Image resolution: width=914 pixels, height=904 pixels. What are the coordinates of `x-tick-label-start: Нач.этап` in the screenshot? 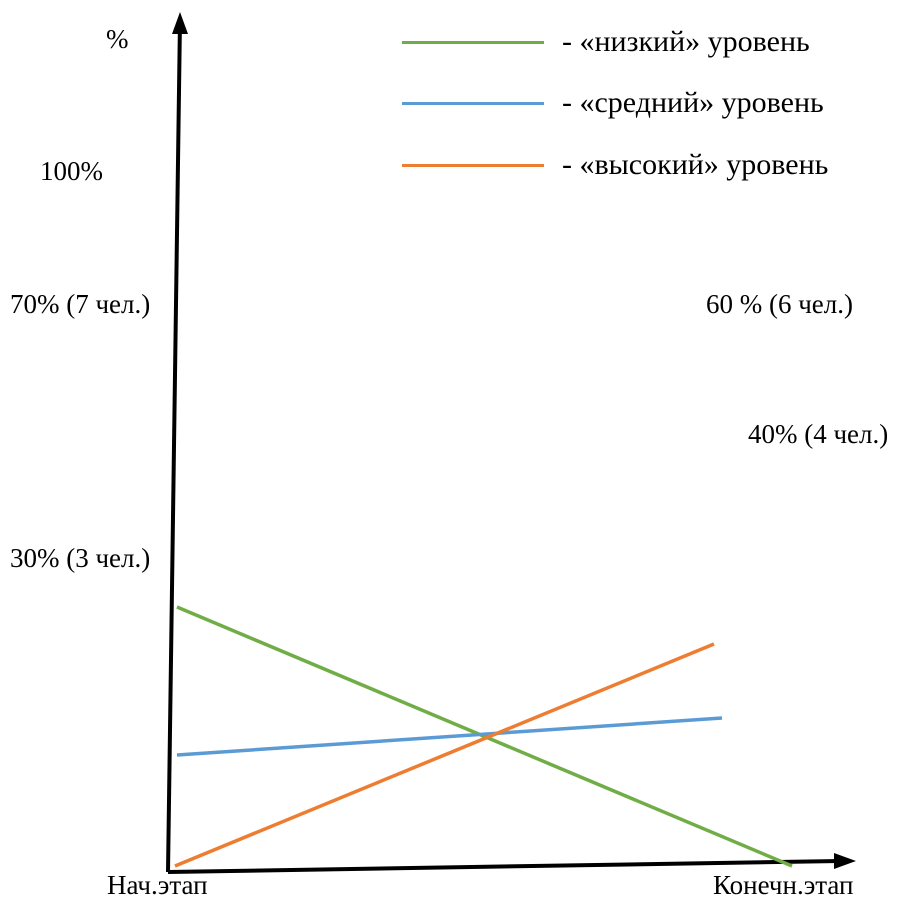 It's located at (157, 885).